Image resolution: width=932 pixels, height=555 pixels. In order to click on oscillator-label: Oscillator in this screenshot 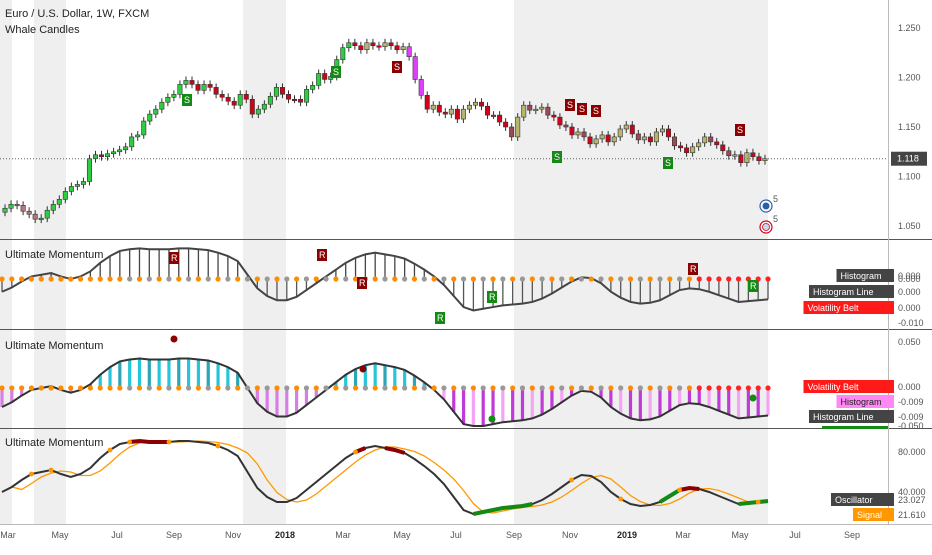, I will do `click(854, 500)`.